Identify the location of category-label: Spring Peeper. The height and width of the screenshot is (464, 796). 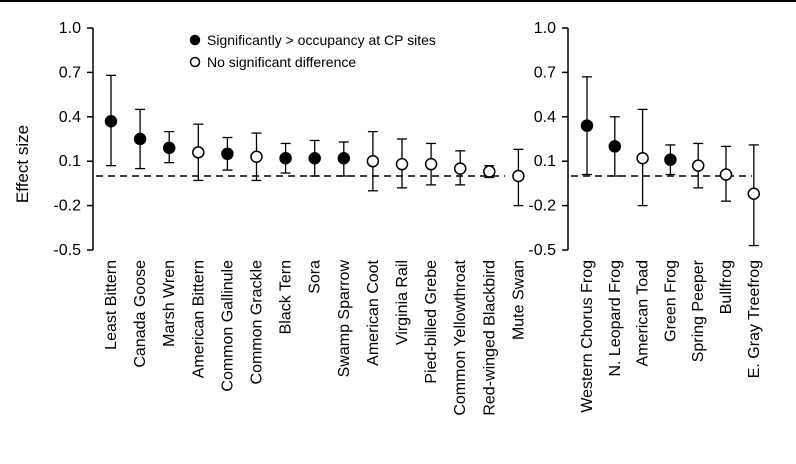
(698, 310).